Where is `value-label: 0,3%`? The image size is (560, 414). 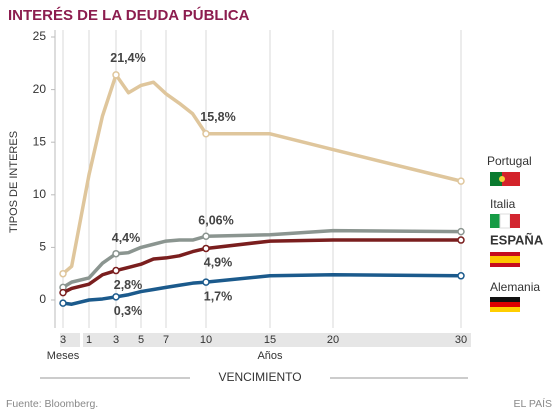
value-label: 0,3% is located at coordinates (128, 311).